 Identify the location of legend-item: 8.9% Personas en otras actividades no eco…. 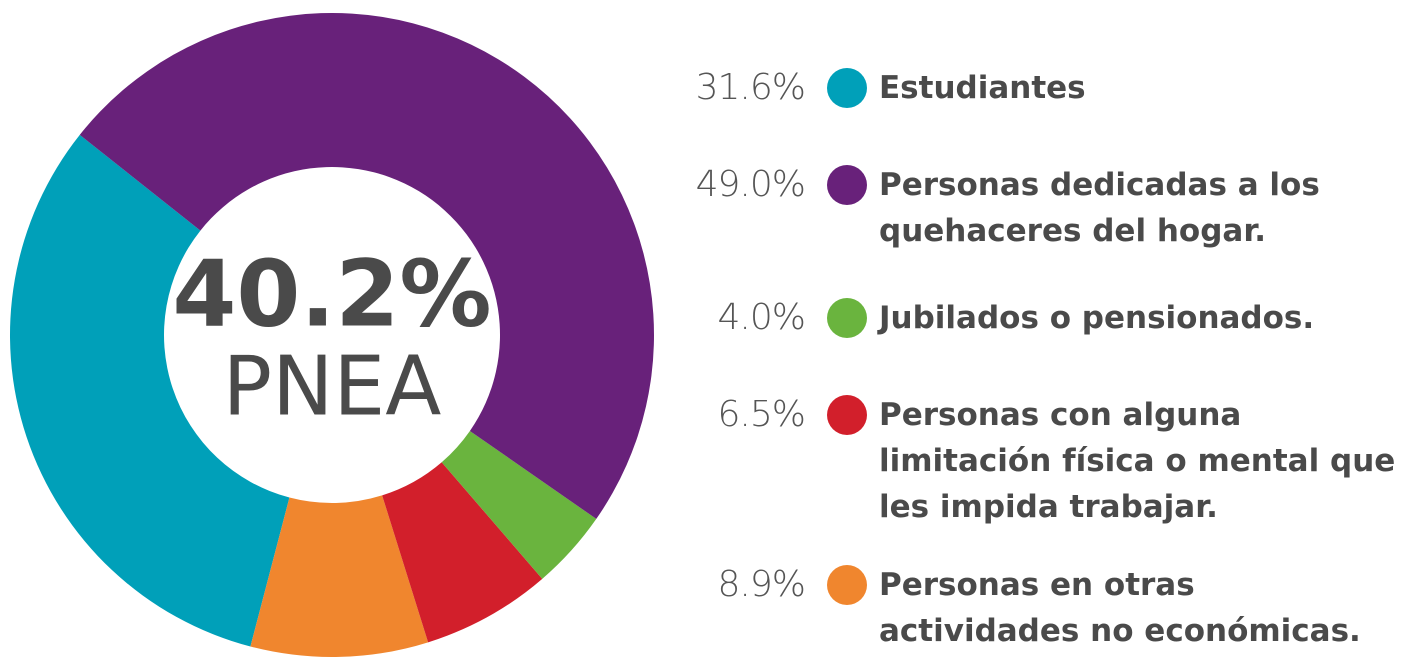
(1035, 608).